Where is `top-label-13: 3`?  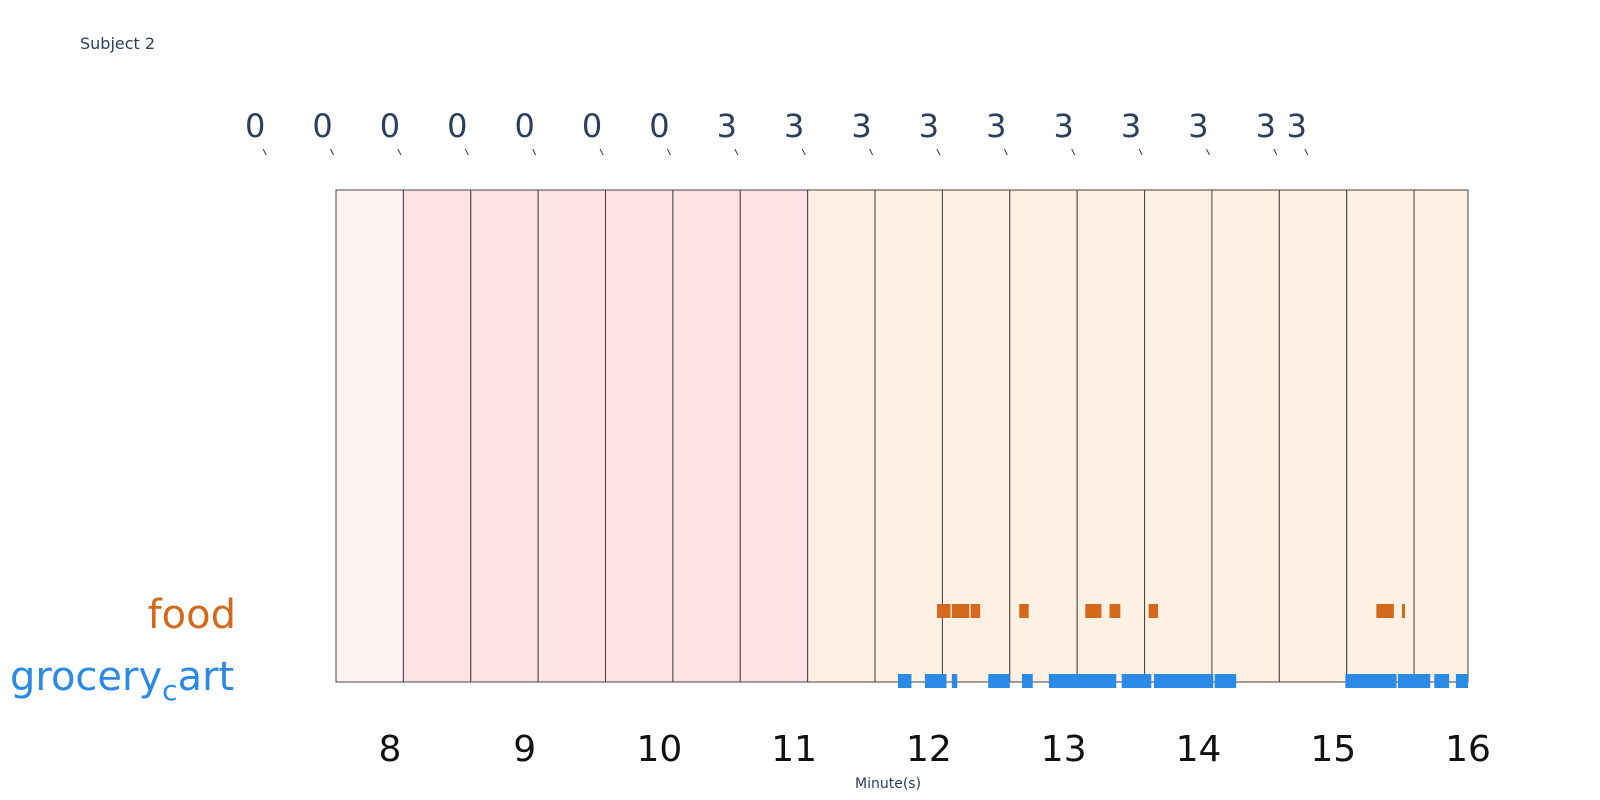
top-label-13: 3 is located at coordinates (1131, 126).